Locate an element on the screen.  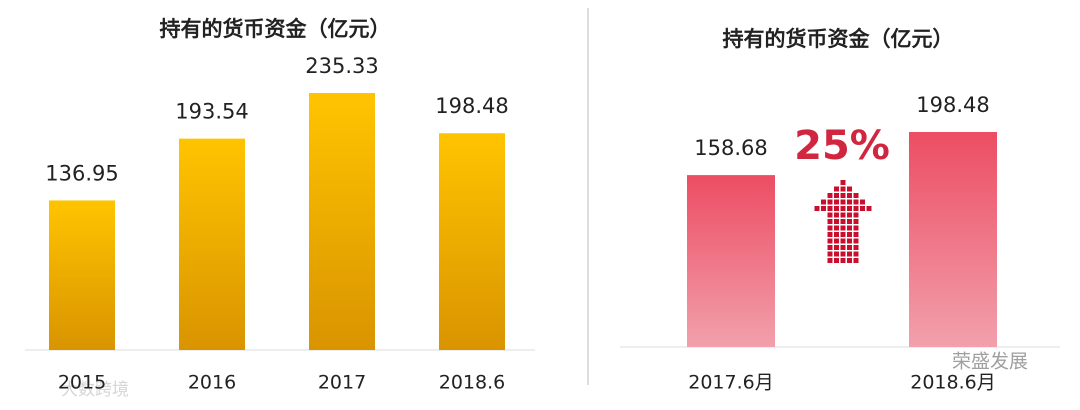
x-tick-label: 2018.6月 is located at coordinates (952, 383).